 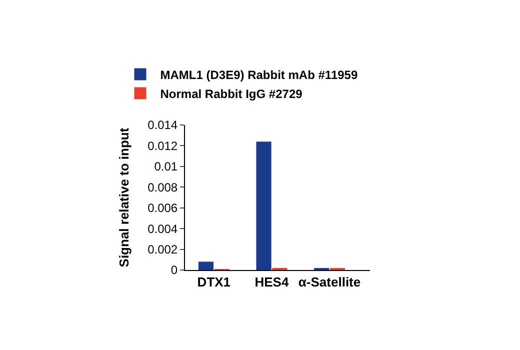 What do you see at coordinates (163, 249) in the screenshot?
I see `y-tick-label: 0.002` at bounding box center [163, 249].